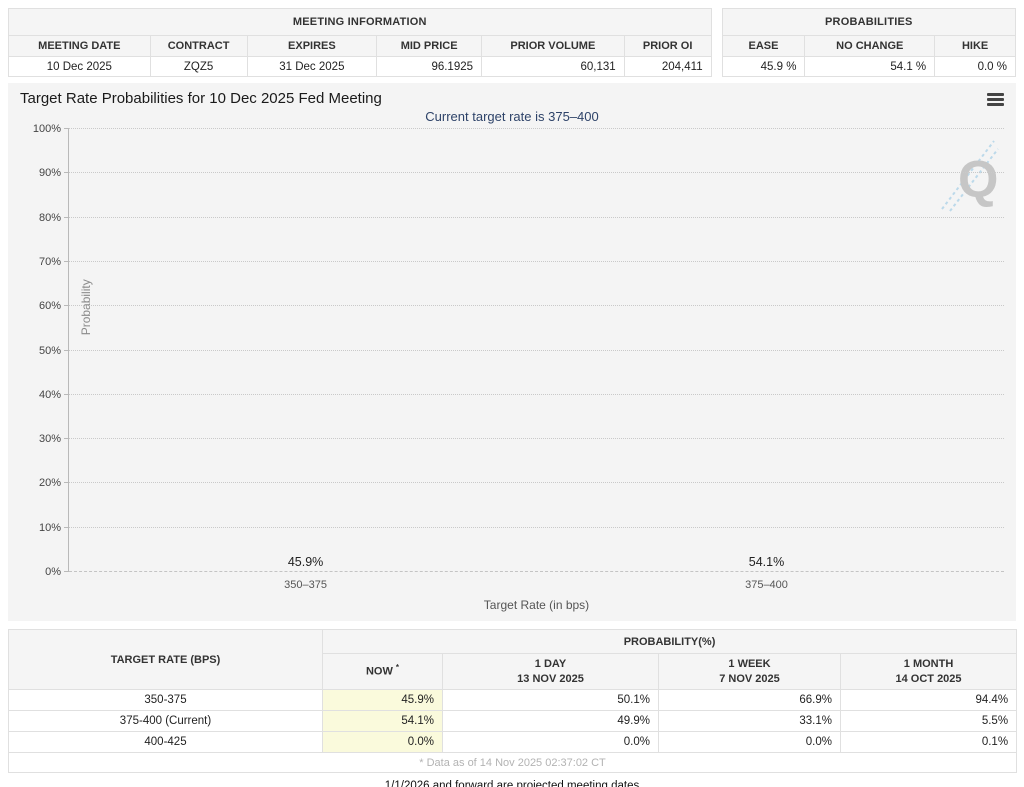 The image size is (1024, 787). What do you see at coordinates (382, 742) in the screenshot?
I see `now-cell: 0.0%` at bounding box center [382, 742].